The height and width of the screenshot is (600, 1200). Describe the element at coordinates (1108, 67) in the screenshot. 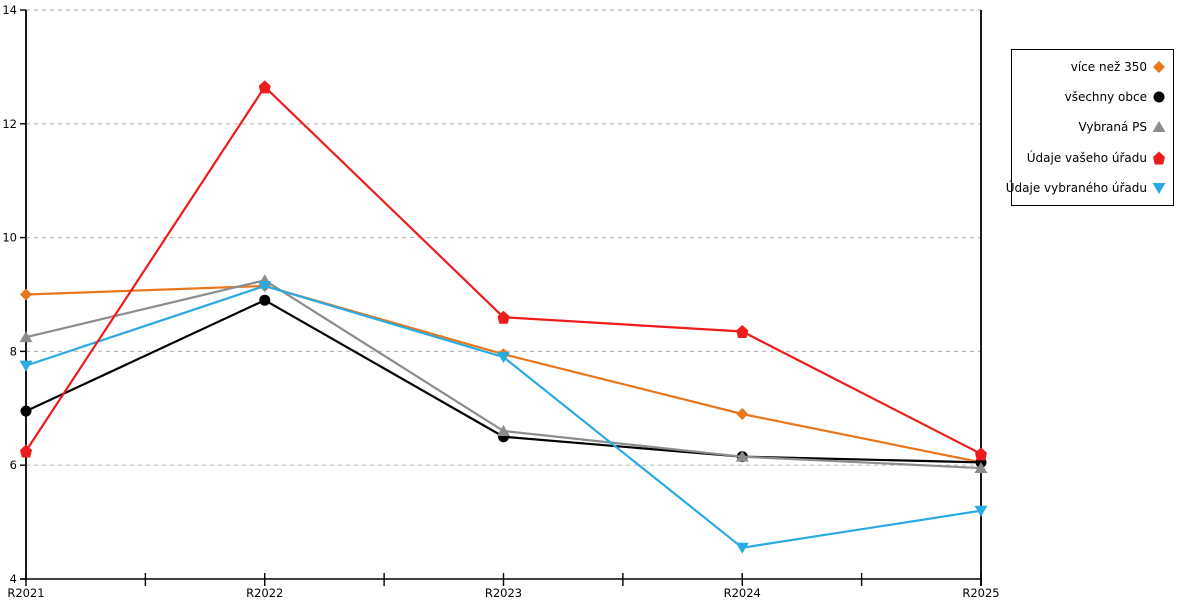

I see `legend-item-label: více než 350` at that location.